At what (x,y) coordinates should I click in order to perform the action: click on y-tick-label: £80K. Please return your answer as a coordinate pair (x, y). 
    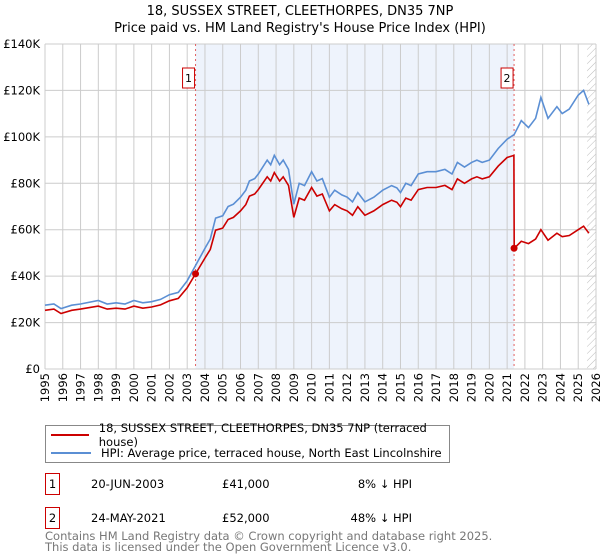
    Looking at the image, I should click on (26, 183).